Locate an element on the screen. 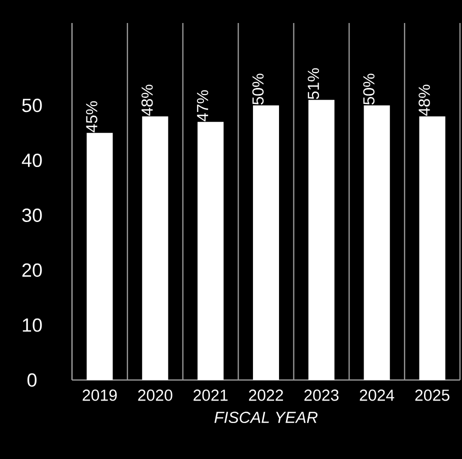  x-axis-title: FISCAL YEAR is located at coordinates (266, 418).